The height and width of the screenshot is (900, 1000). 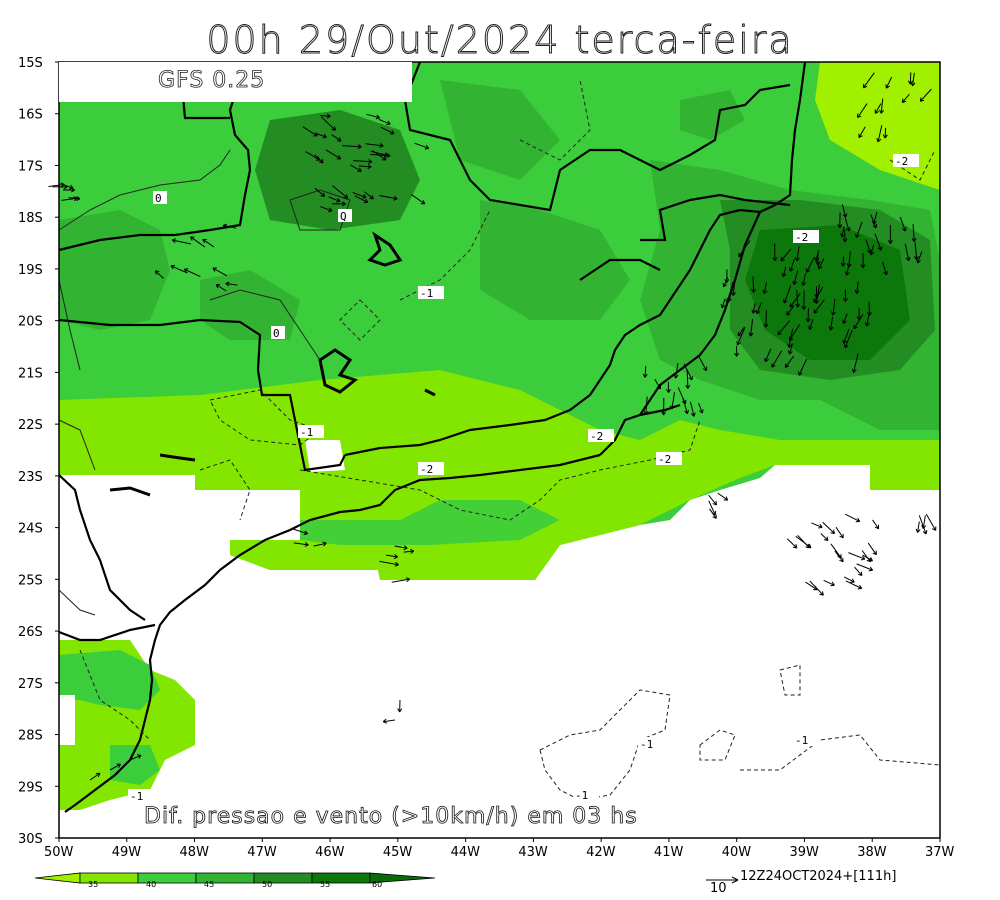 I want to click on latitude-label: 19S, so click(x=30, y=270).